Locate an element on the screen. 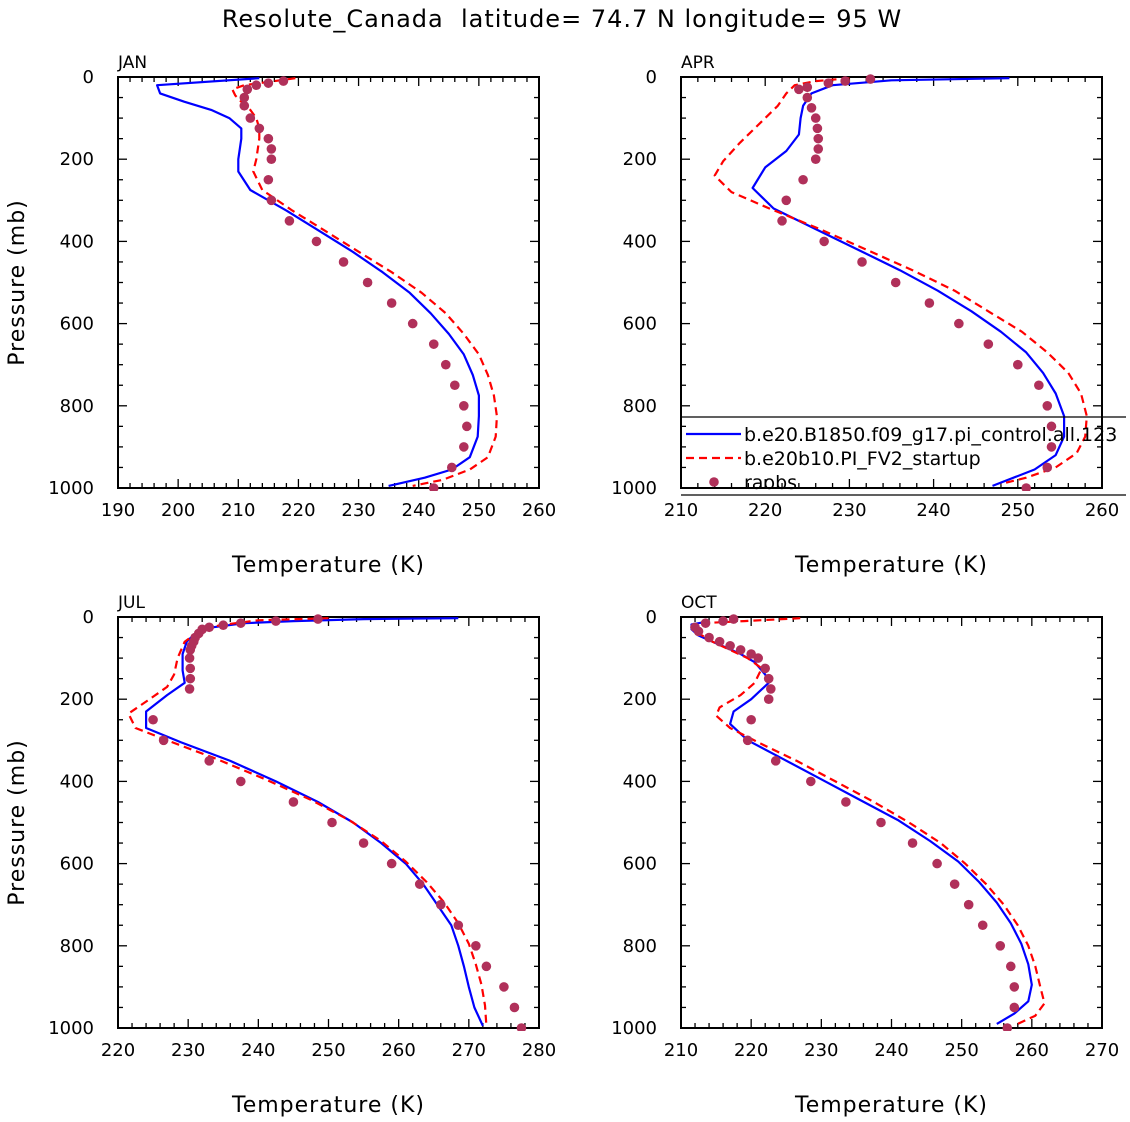  x-tick-label: 280 is located at coordinates (539, 1050).